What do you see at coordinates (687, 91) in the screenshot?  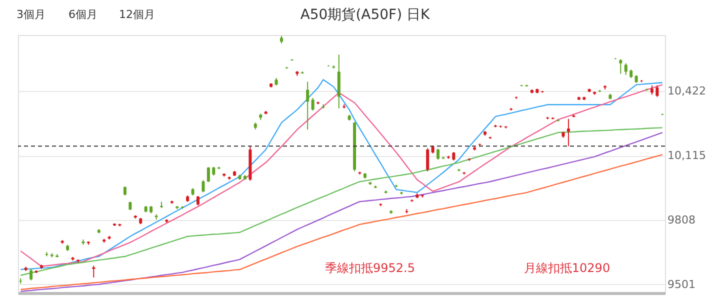 I see `y-tick-label: 10,422` at bounding box center [687, 91].